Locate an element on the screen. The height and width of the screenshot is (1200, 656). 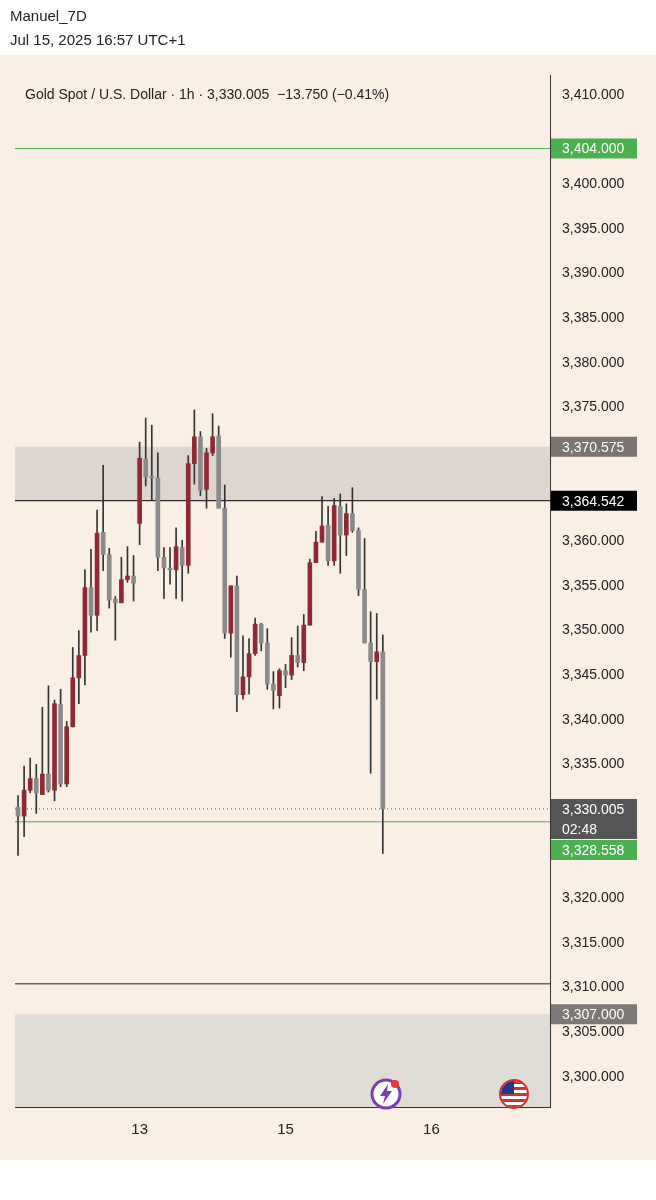
y-tick-label: 3,345.000 is located at coordinates (593, 673).